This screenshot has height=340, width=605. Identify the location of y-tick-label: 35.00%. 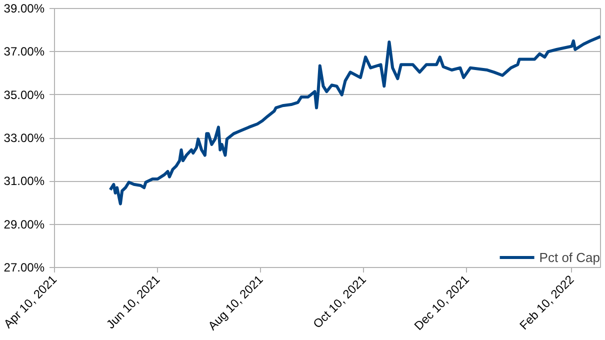
(24, 95).